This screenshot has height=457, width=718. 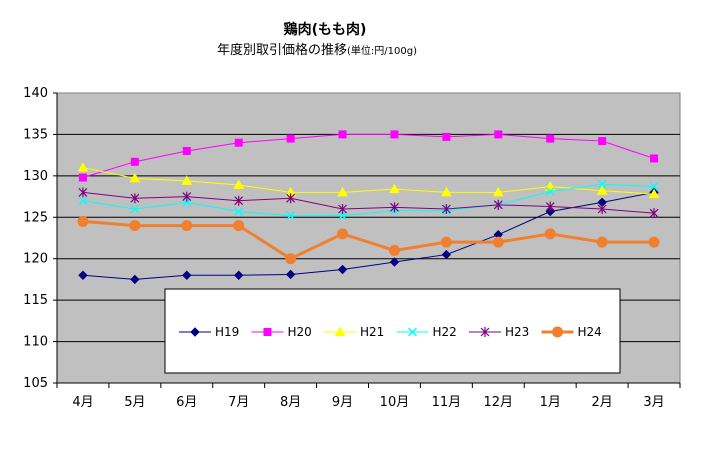 What do you see at coordinates (342, 402) in the screenshot?
I see `x-tick-label-5: 9月` at bounding box center [342, 402].